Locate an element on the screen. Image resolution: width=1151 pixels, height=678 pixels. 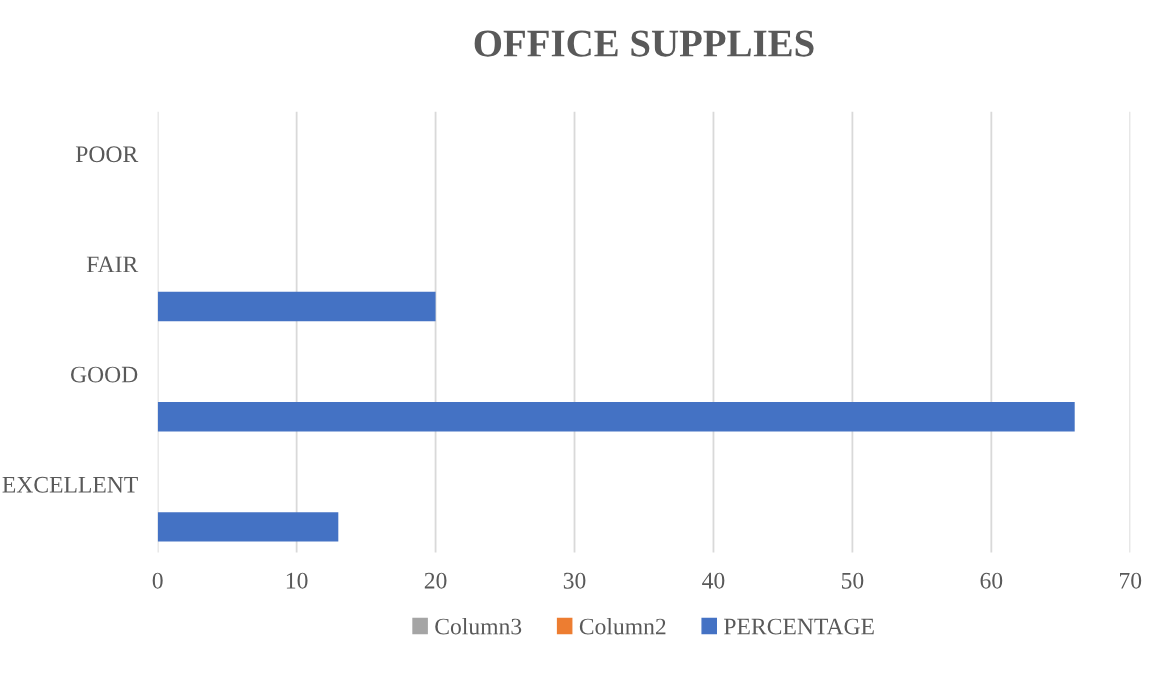
x-tick-label: 40 is located at coordinates (713, 580).